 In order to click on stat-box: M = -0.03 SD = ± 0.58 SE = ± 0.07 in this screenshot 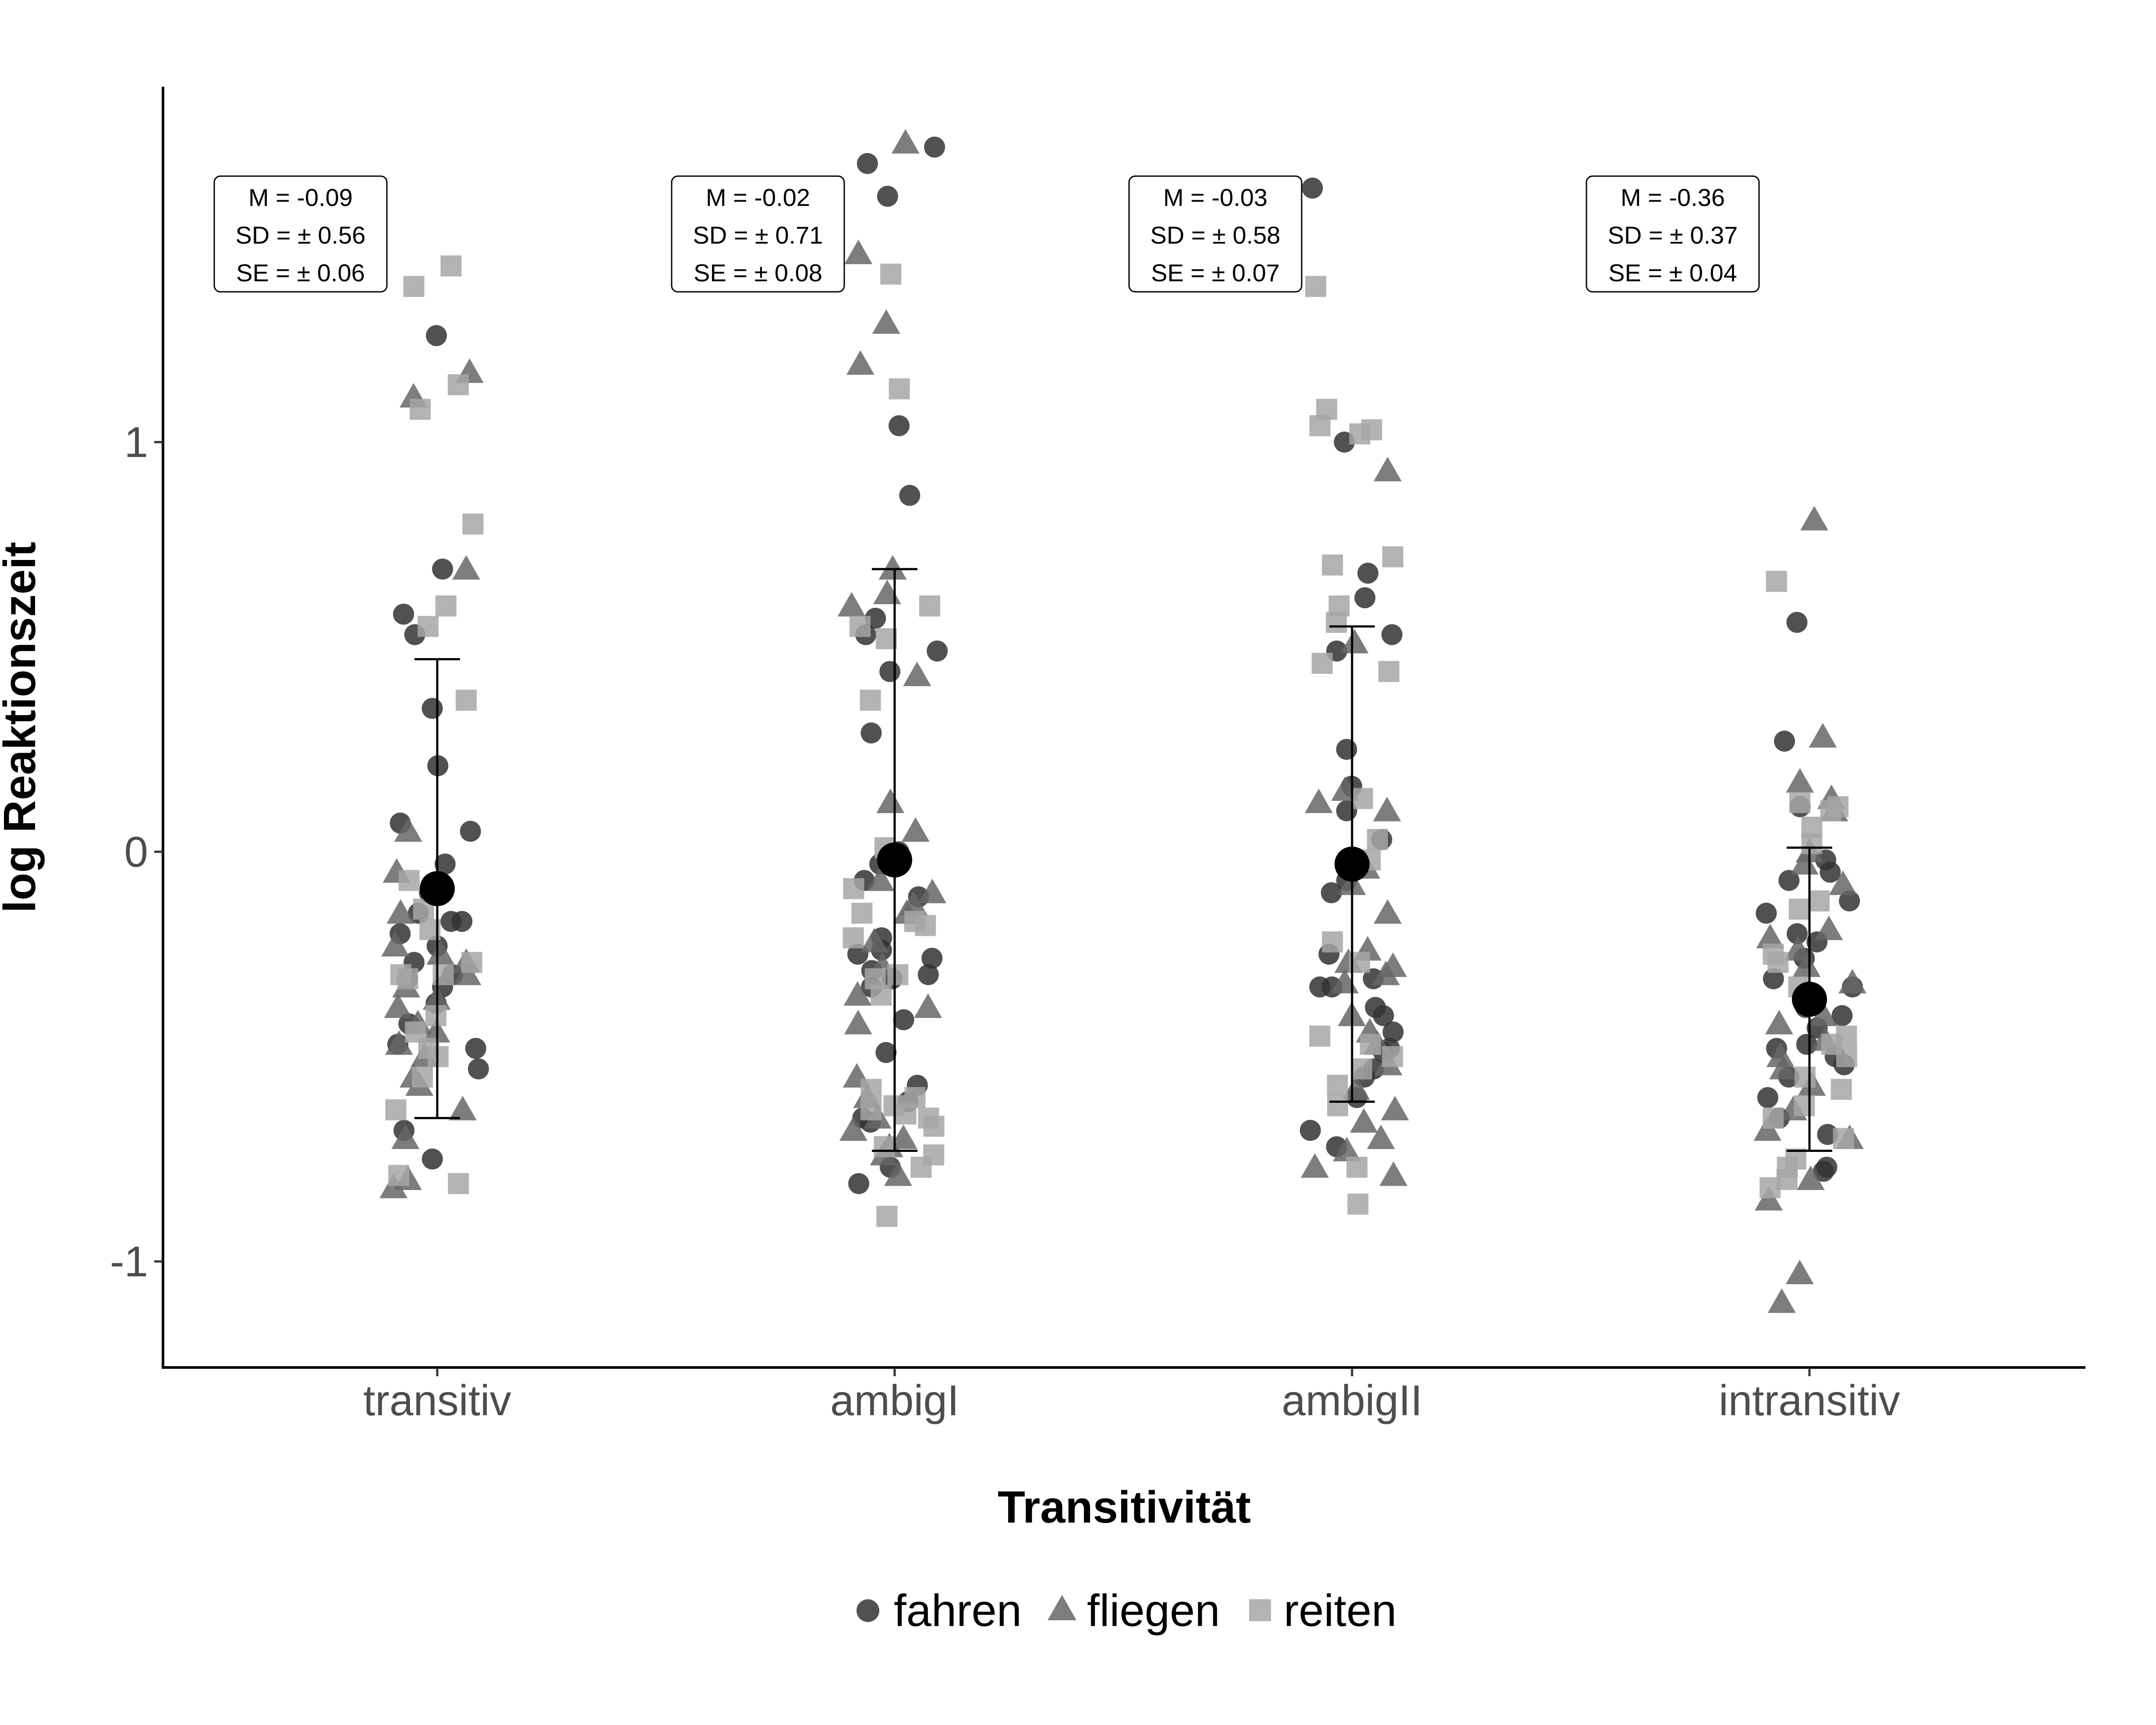, I will do `click(1215, 234)`.